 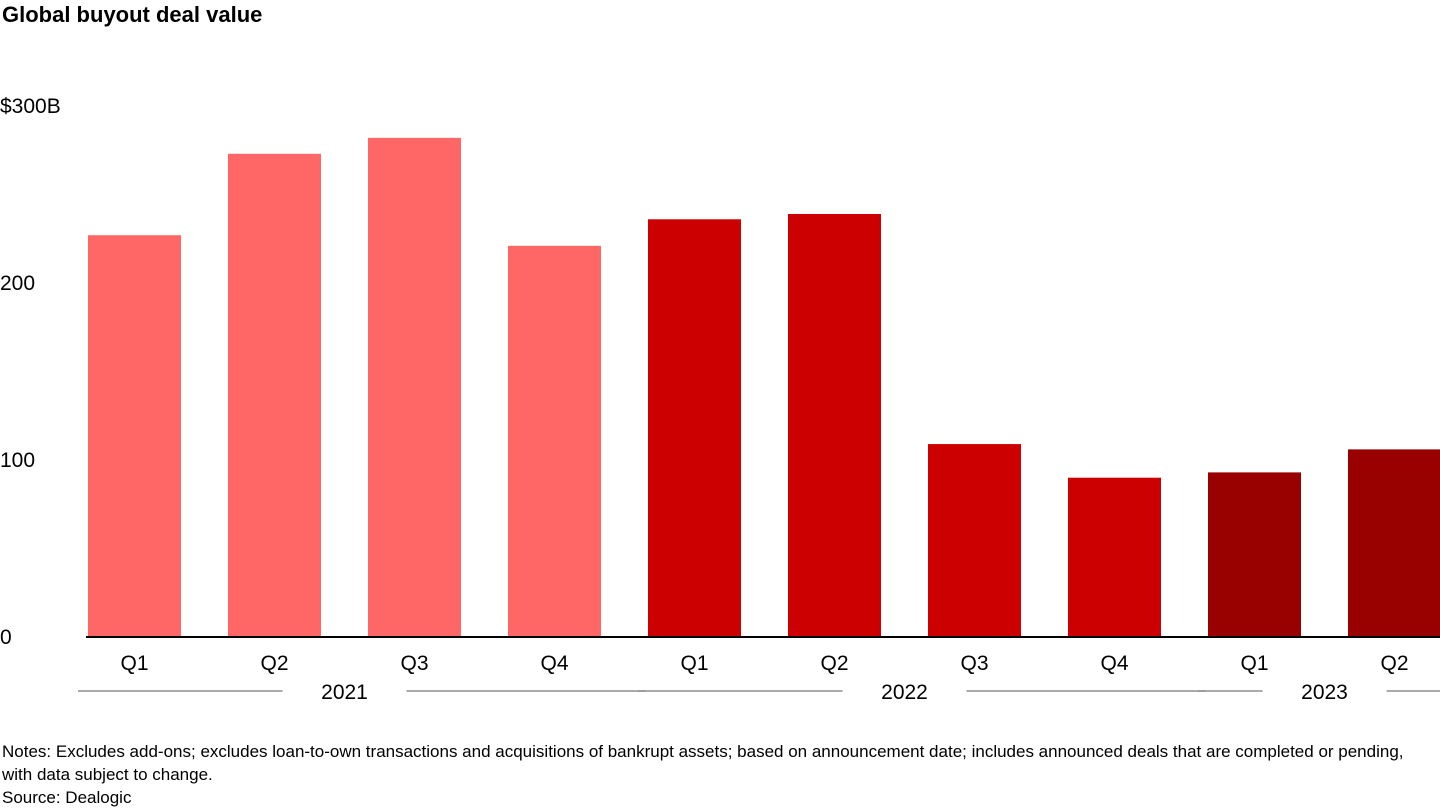 What do you see at coordinates (904, 692) in the screenshot?
I see `year-group-label: 2022` at bounding box center [904, 692].